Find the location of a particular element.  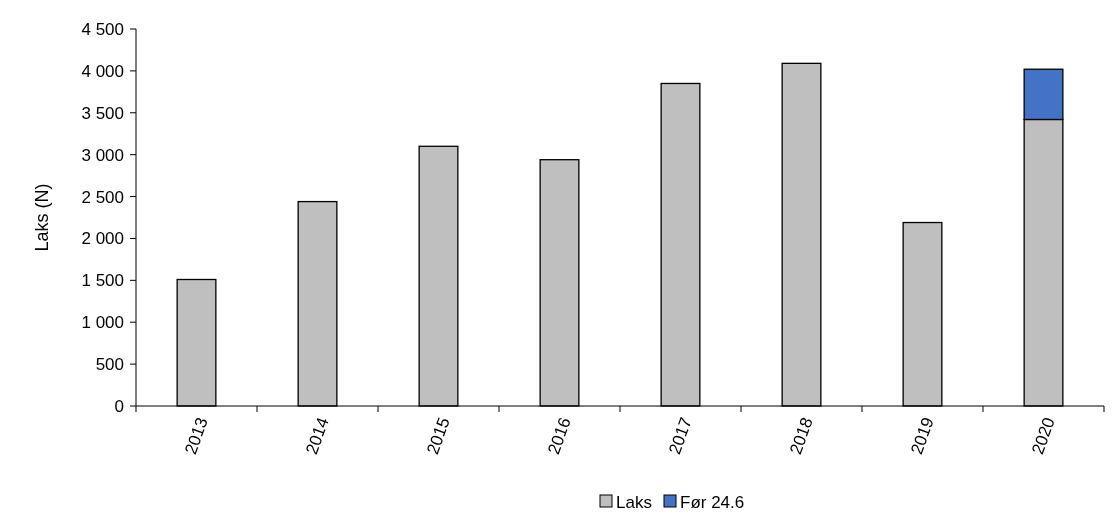

y-tick-label: 4 000 is located at coordinates (102, 71).